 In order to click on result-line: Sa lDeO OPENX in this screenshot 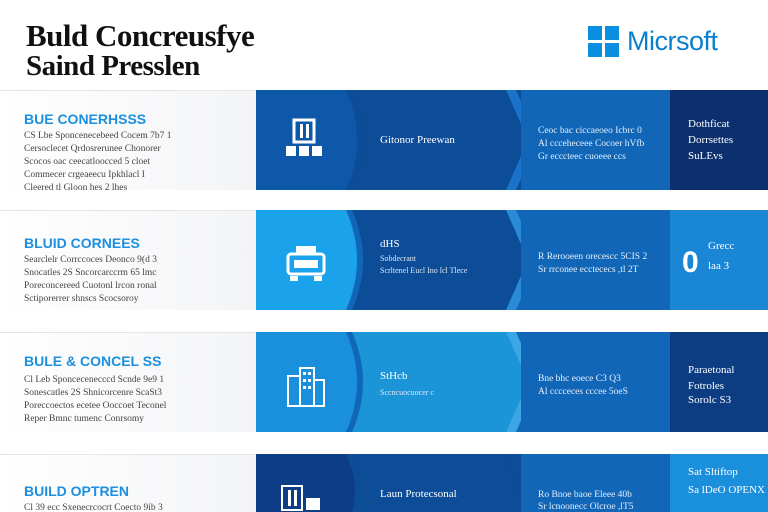, I will do `click(726, 490)`.